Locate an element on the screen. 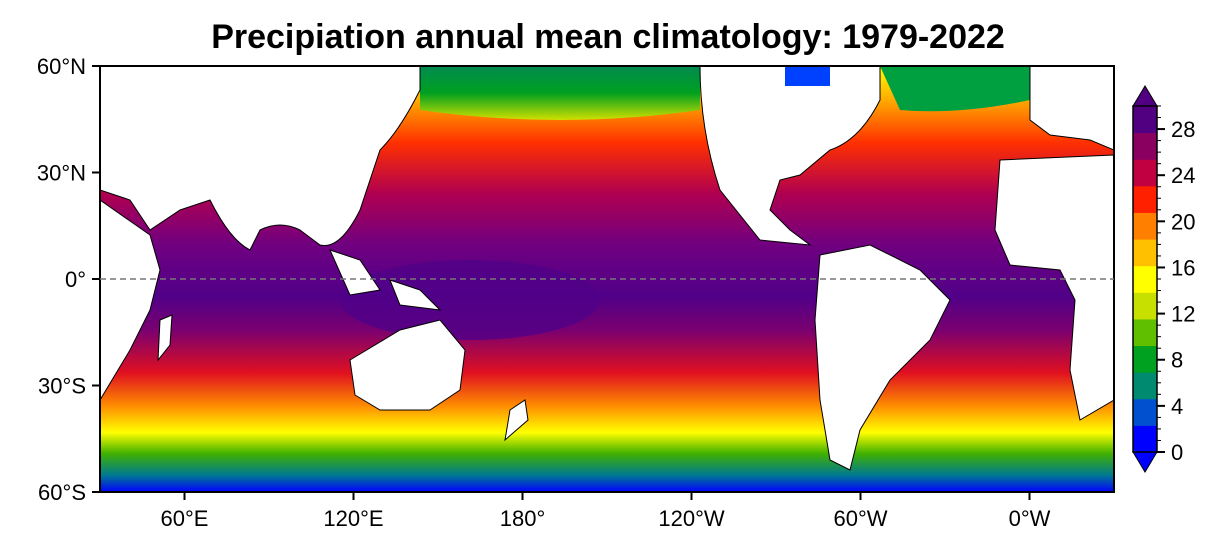 Image resolution: width=1222 pixels, height=559 pixels. north-america-landmass is located at coordinates (790, 156).